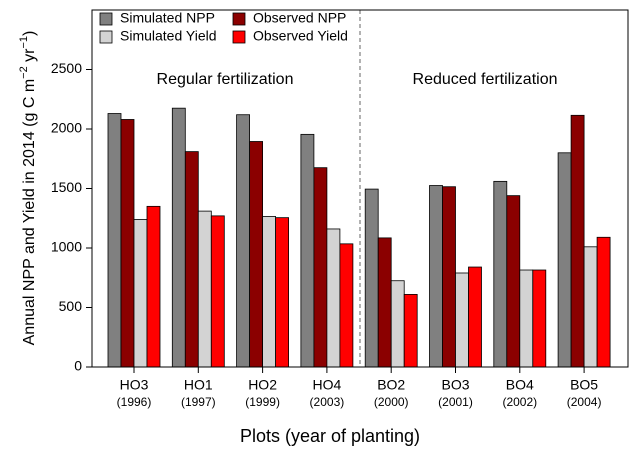  Describe the element at coordinates (327, 402) in the screenshot. I see `x-tick-sublabel: (2003)` at that location.